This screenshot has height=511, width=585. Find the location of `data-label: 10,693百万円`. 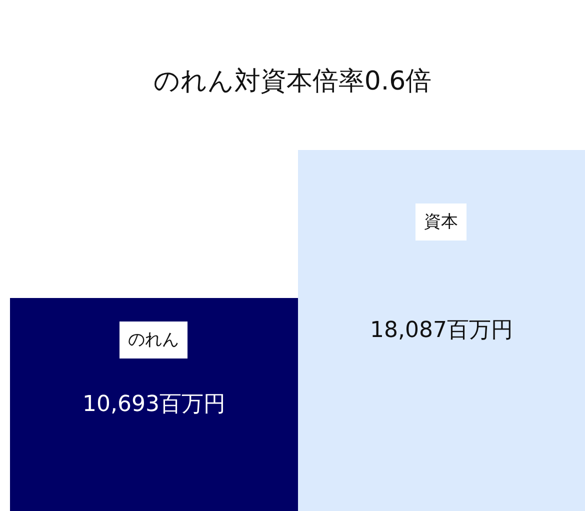

data-label: 10,693百万円 is located at coordinates (154, 404).